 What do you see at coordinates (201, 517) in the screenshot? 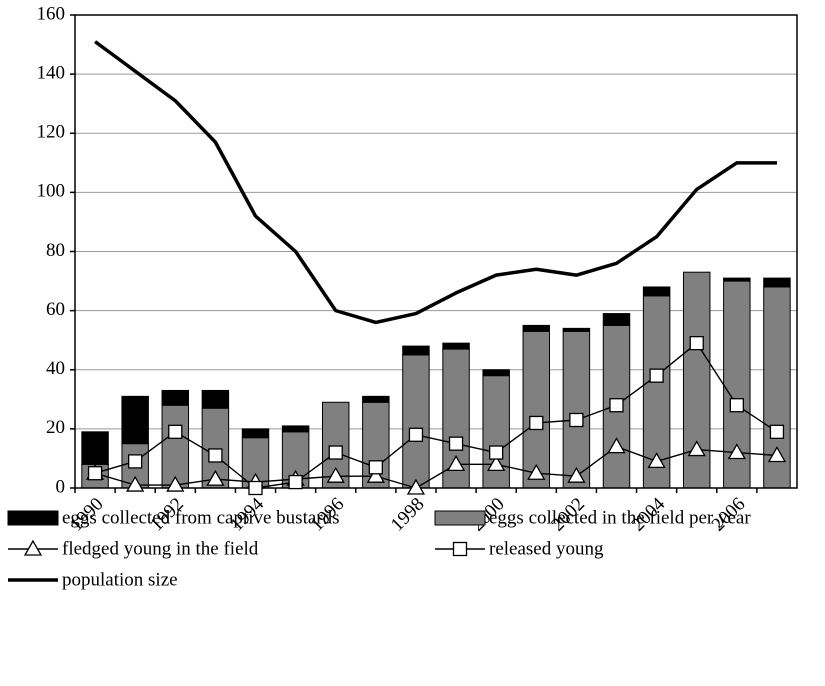
I see `legend-label: eggs collected from captive bustards` at bounding box center [201, 517].